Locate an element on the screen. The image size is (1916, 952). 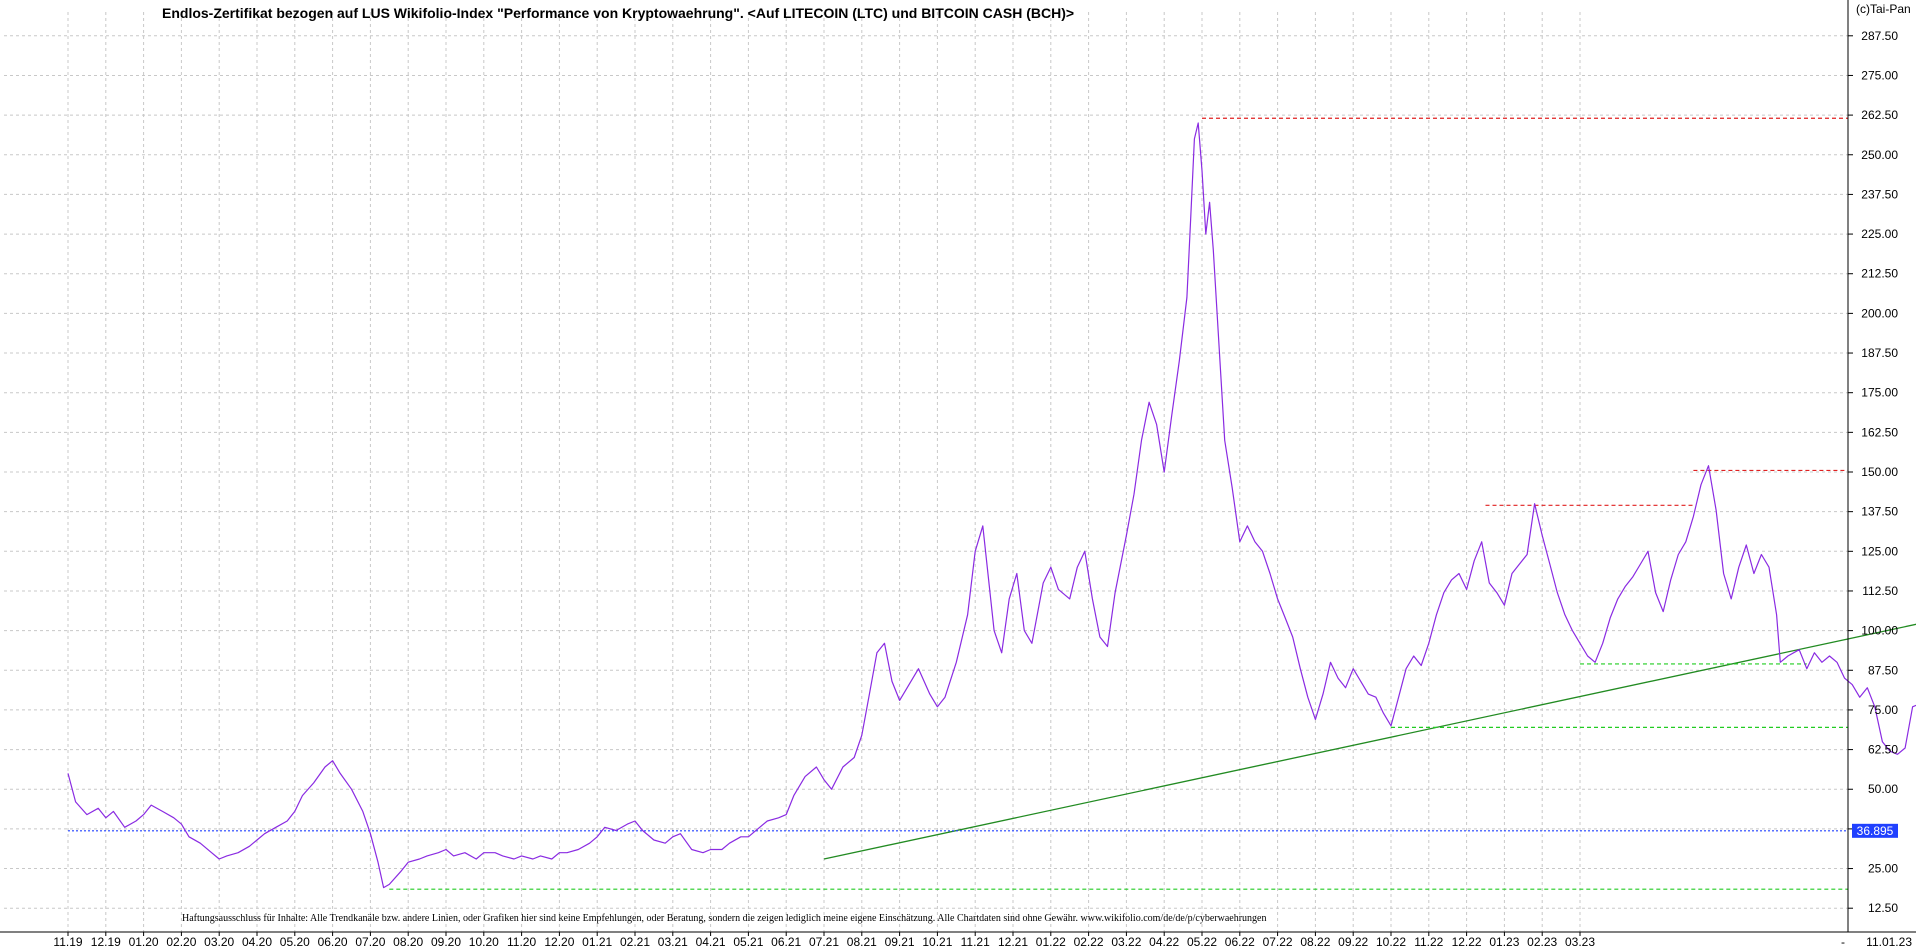
x-tick-label: 02.22 is located at coordinates (1089, 942).